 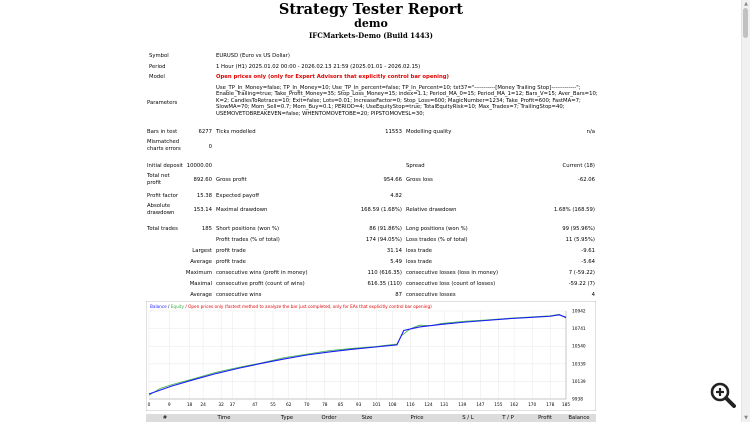 What do you see at coordinates (236, 132) in the screenshot?
I see `ticks-label: Ticks modelled` at bounding box center [236, 132].